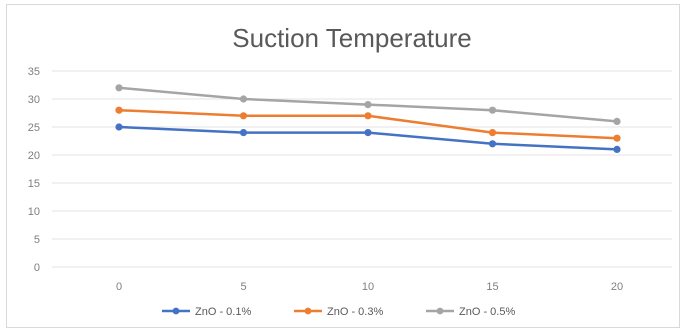  I want to click on y-tick-label: 25, so click(34, 128).